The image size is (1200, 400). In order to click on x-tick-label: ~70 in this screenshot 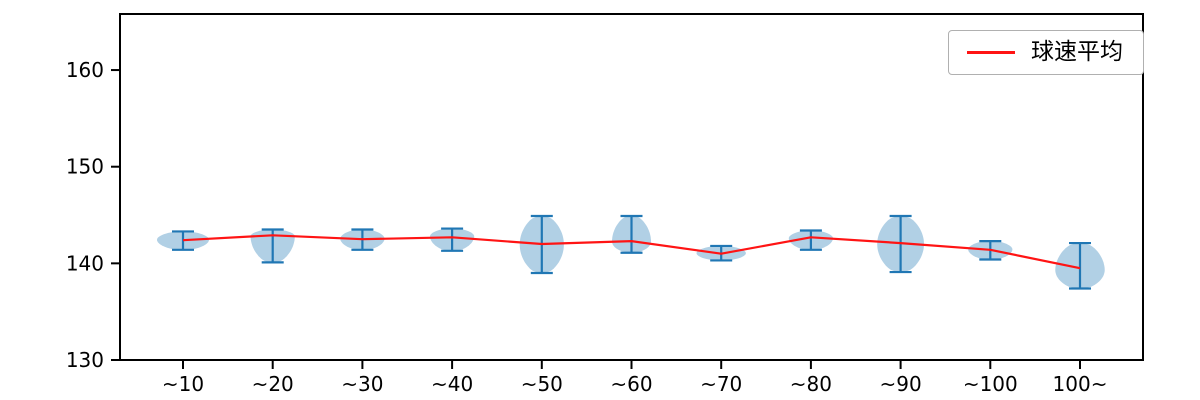, I will do `click(721, 384)`.